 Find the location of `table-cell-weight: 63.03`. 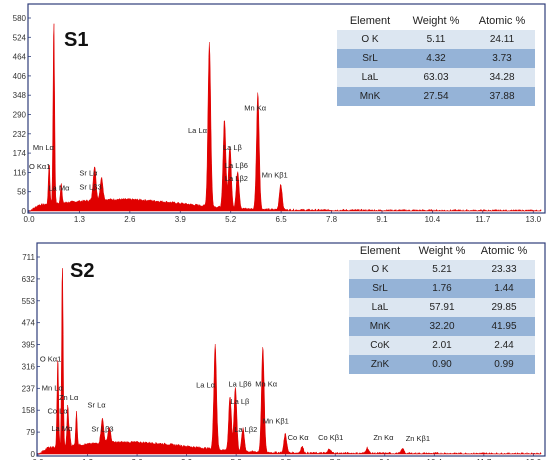

table-cell-weight: 63.03 is located at coordinates (436, 77).